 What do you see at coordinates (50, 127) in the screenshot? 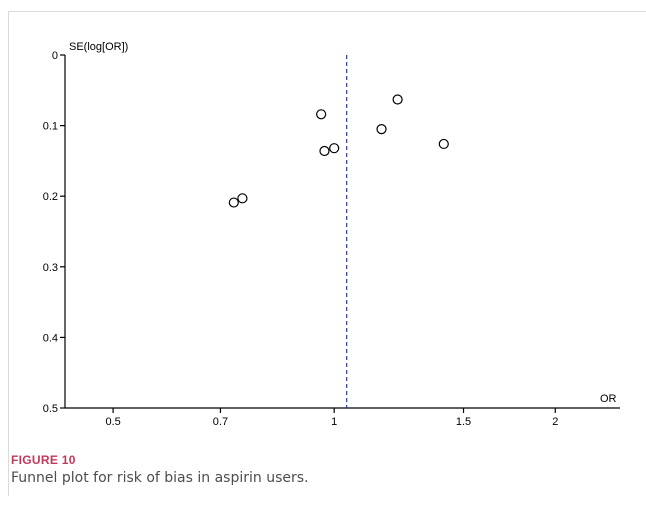
I see `y-tick-label: 0.1` at bounding box center [50, 127].